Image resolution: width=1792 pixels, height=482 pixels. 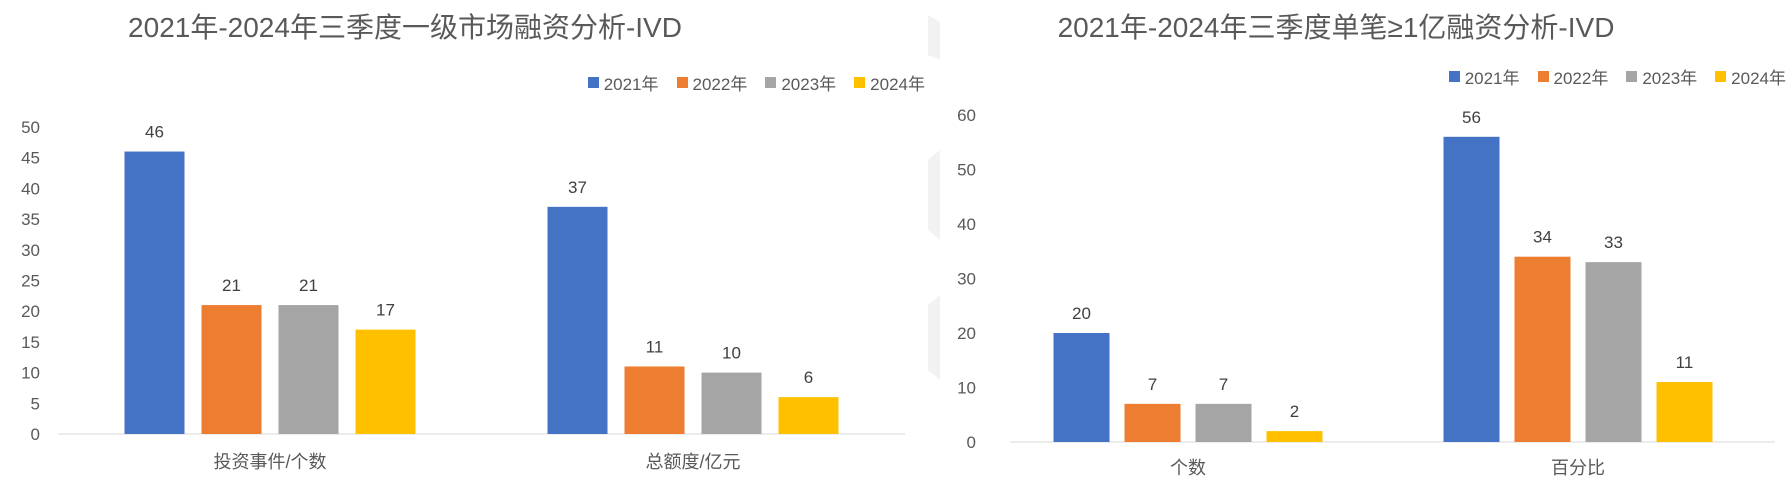 What do you see at coordinates (154, 132) in the screenshot?
I see `data-label: 46` at bounding box center [154, 132].